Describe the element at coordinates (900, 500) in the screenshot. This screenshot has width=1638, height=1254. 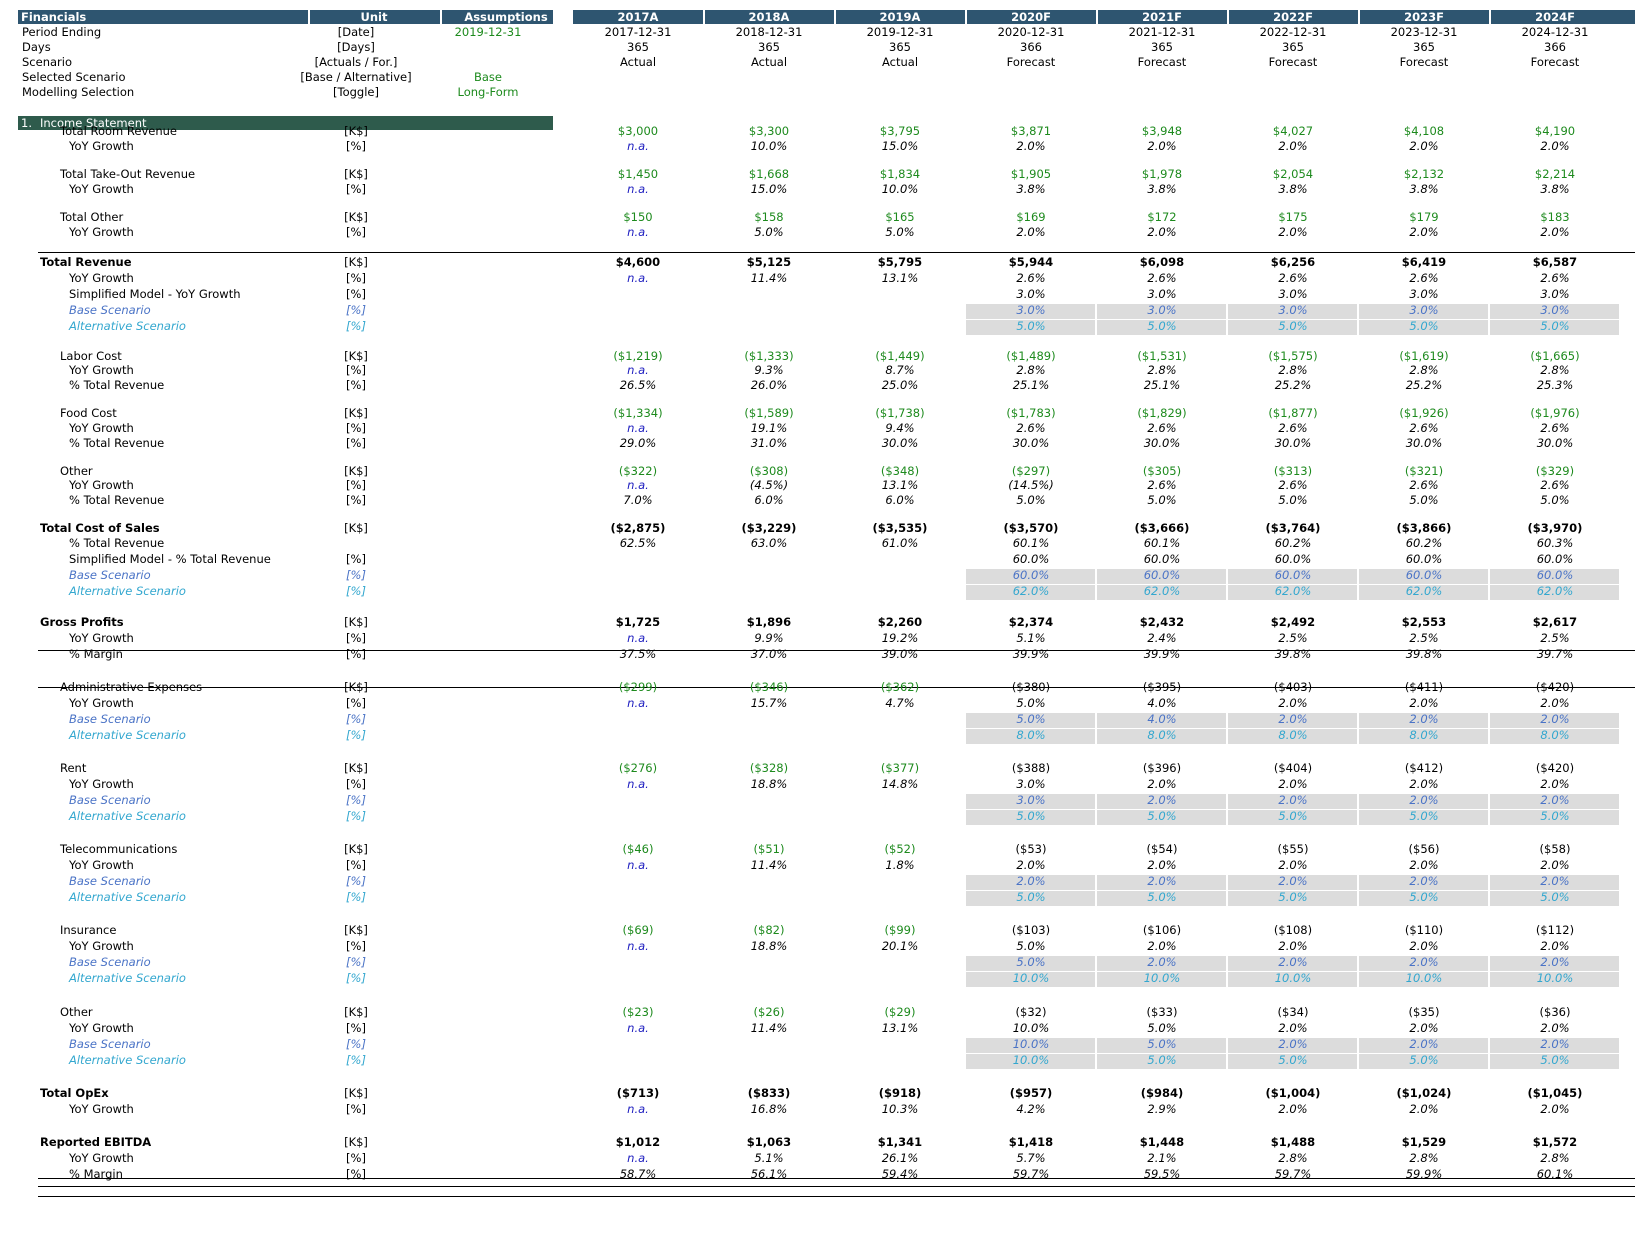
I see `cell-value: 6.0%` at that location.